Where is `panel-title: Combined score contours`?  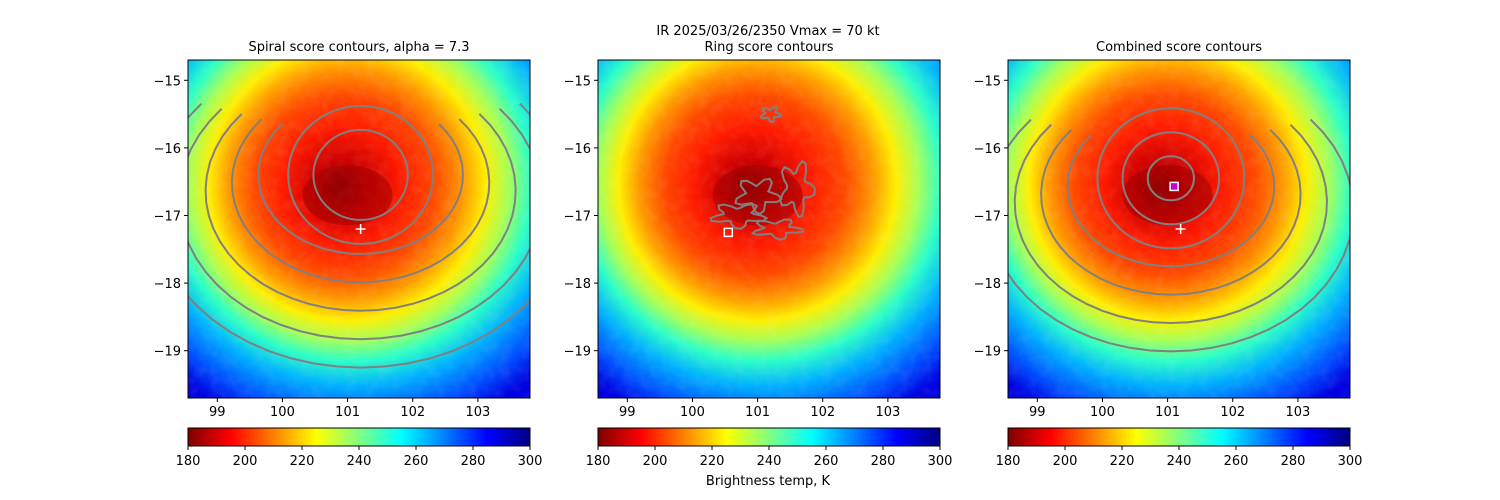
panel-title: Combined score contours is located at coordinates (1179, 47).